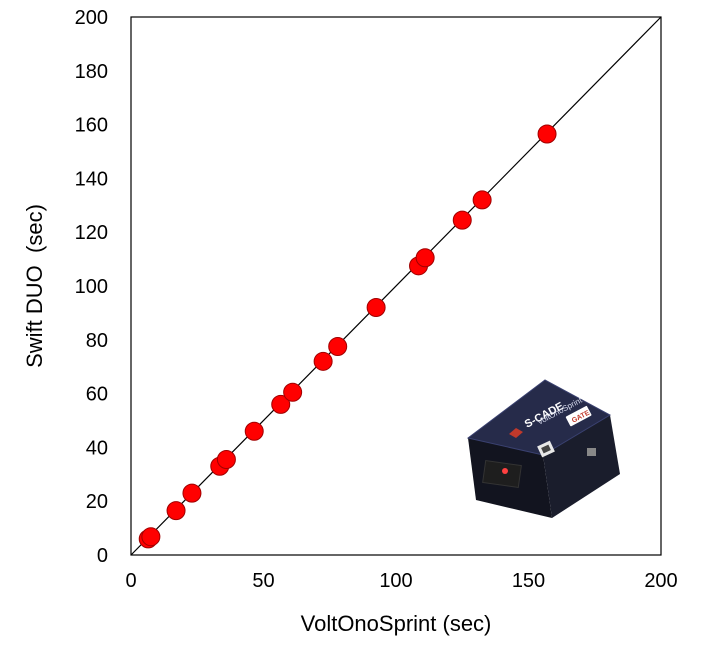 The width and height of the screenshot is (705, 648). I want to click on y-tick-label: 120, so click(91, 233).